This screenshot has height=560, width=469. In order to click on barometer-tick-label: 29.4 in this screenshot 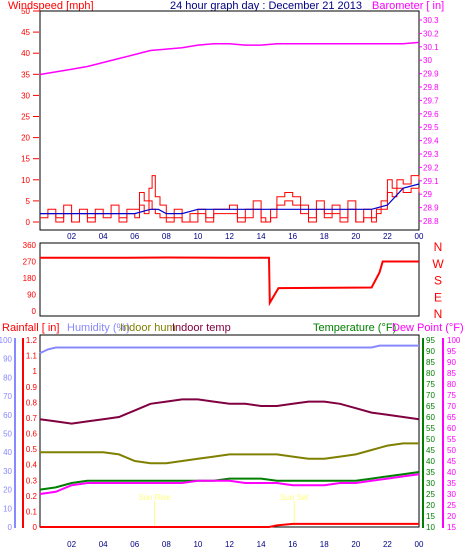, I will do `click(431, 141)`.